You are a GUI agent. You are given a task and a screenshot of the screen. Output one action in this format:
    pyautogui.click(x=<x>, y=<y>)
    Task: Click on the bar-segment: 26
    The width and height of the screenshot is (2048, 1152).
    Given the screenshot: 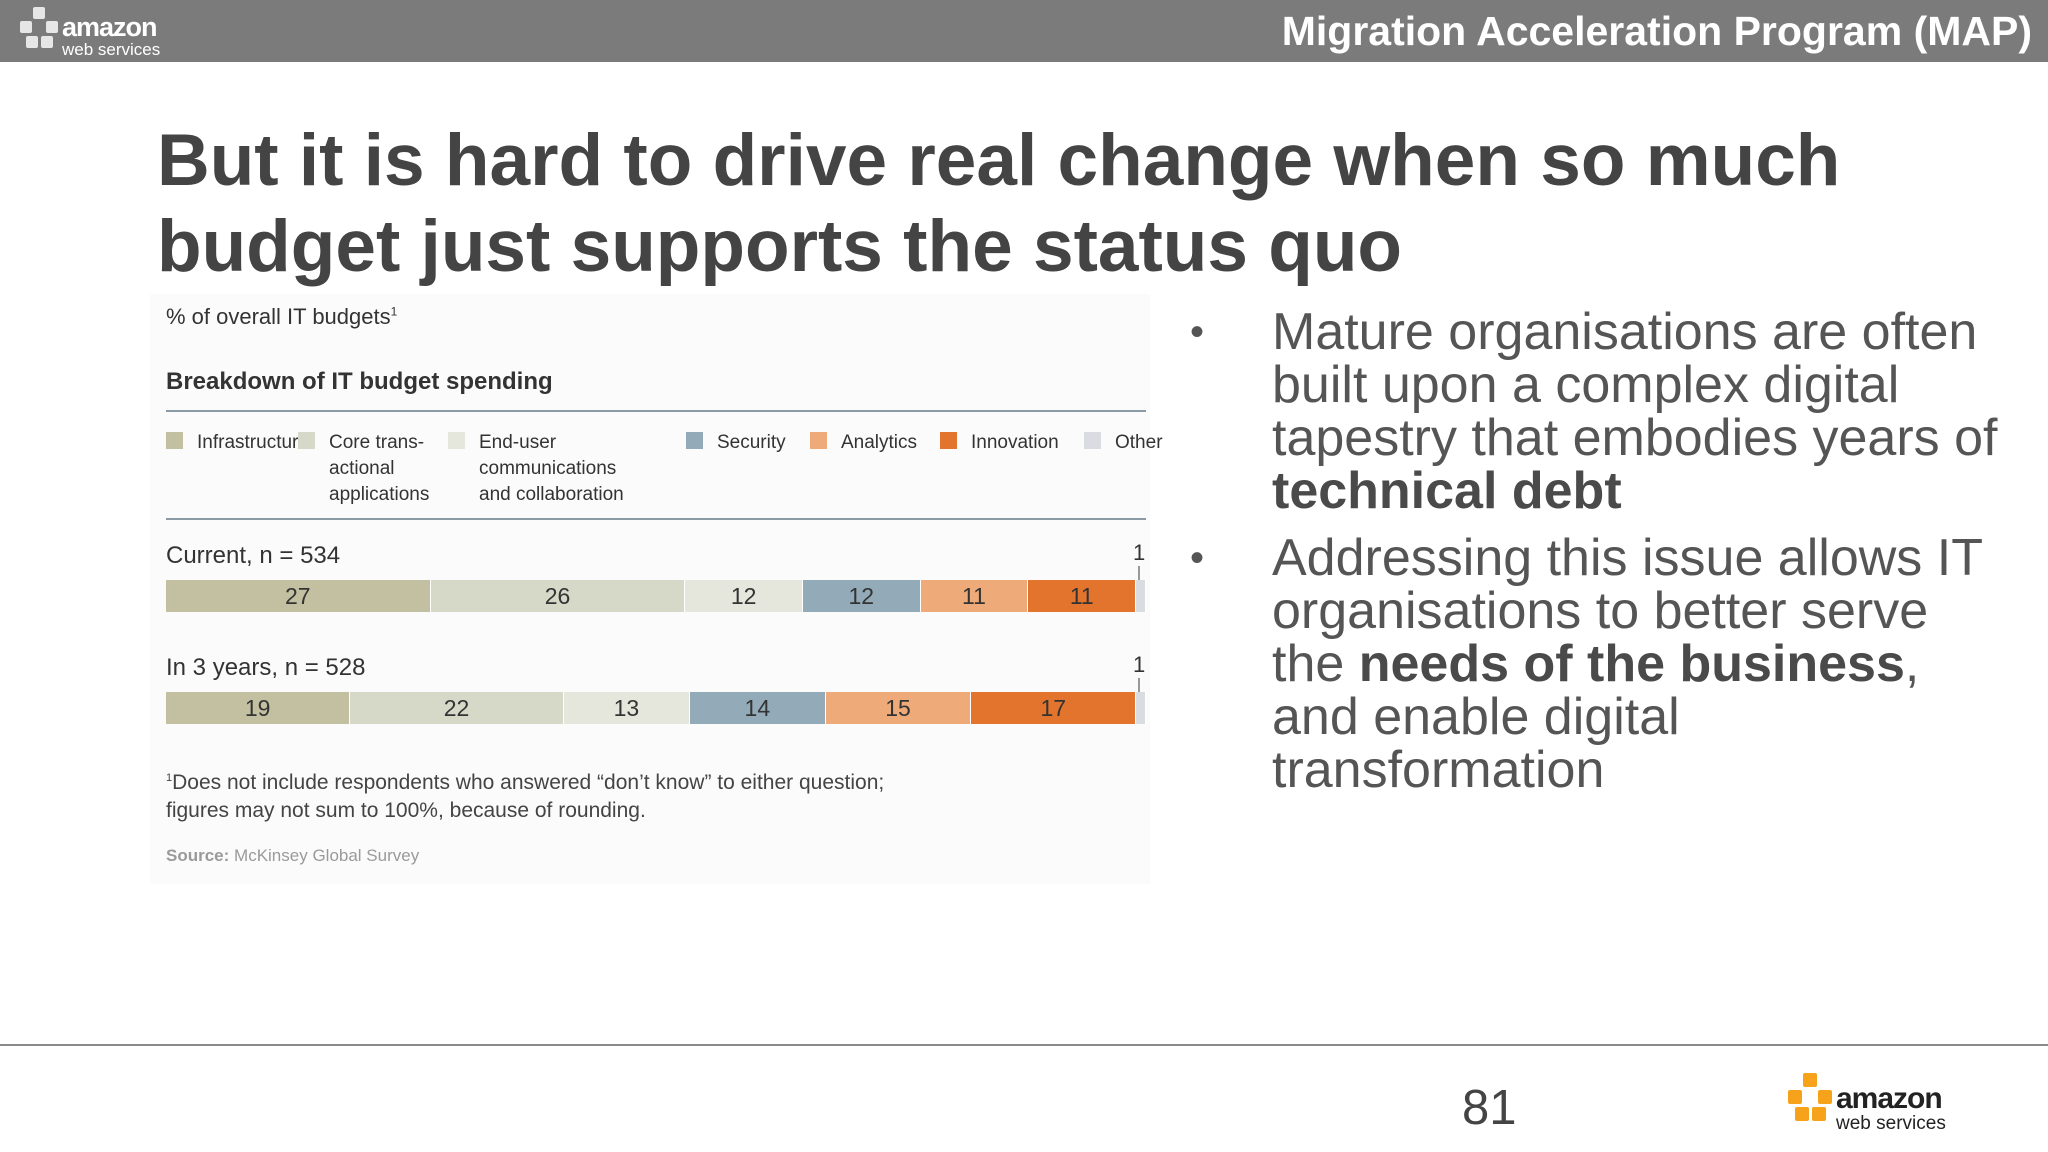 What is the action you would take?
    pyautogui.click(x=558, y=596)
    